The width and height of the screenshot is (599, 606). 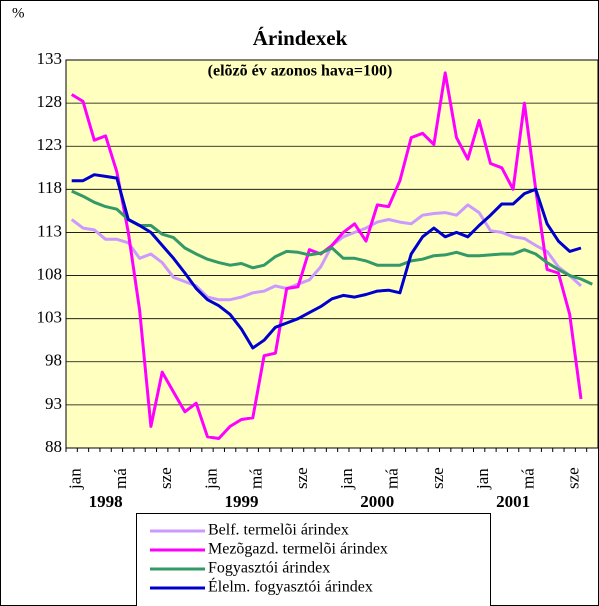 What do you see at coordinates (377, 501) in the screenshot?
I see `x-group-label: 2000` at bounding box center [377, 501].